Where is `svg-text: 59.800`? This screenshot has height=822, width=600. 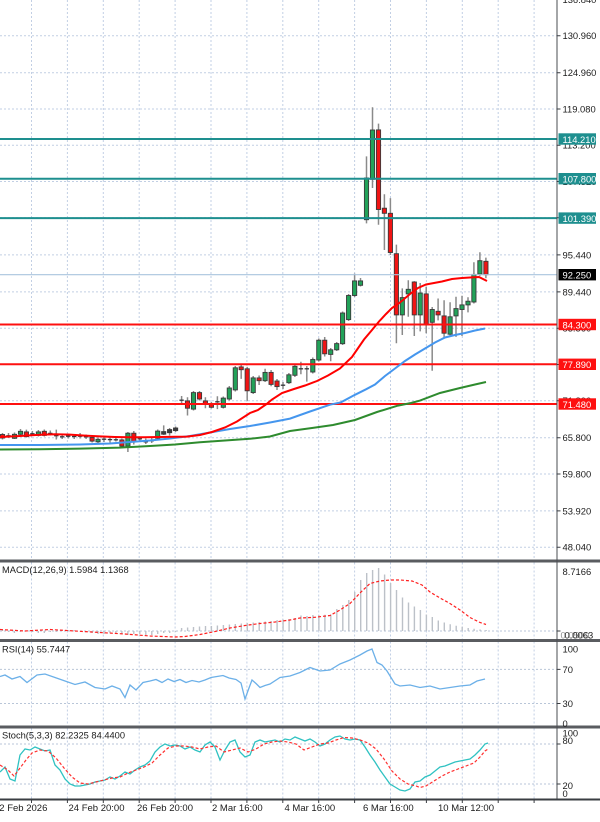
svg-text: 59.800 is located at coordinates (577, 473).